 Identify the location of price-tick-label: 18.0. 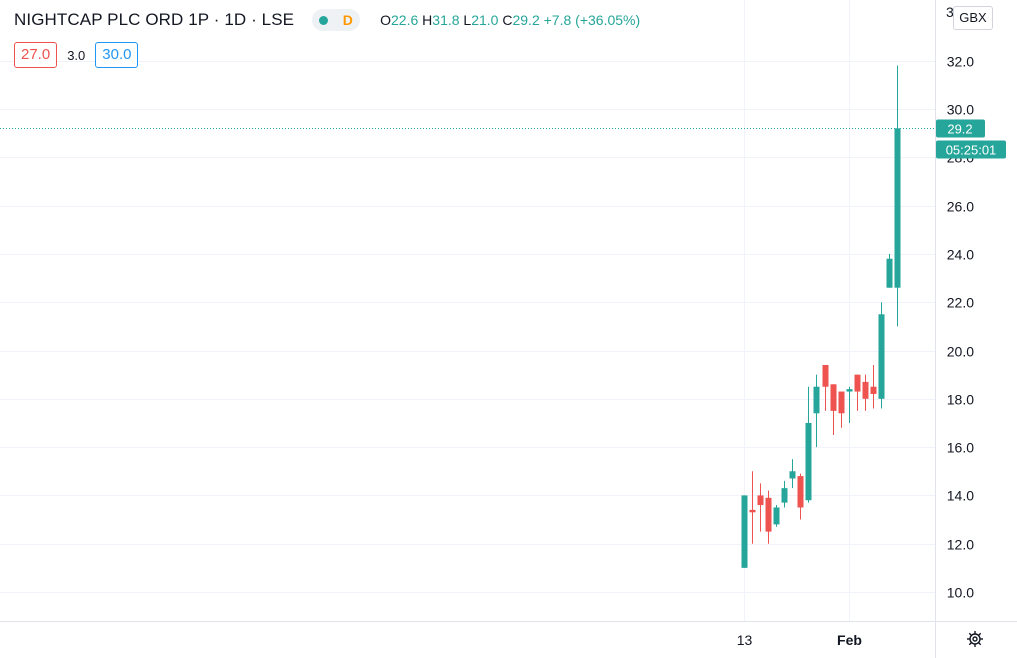
(960, 400).